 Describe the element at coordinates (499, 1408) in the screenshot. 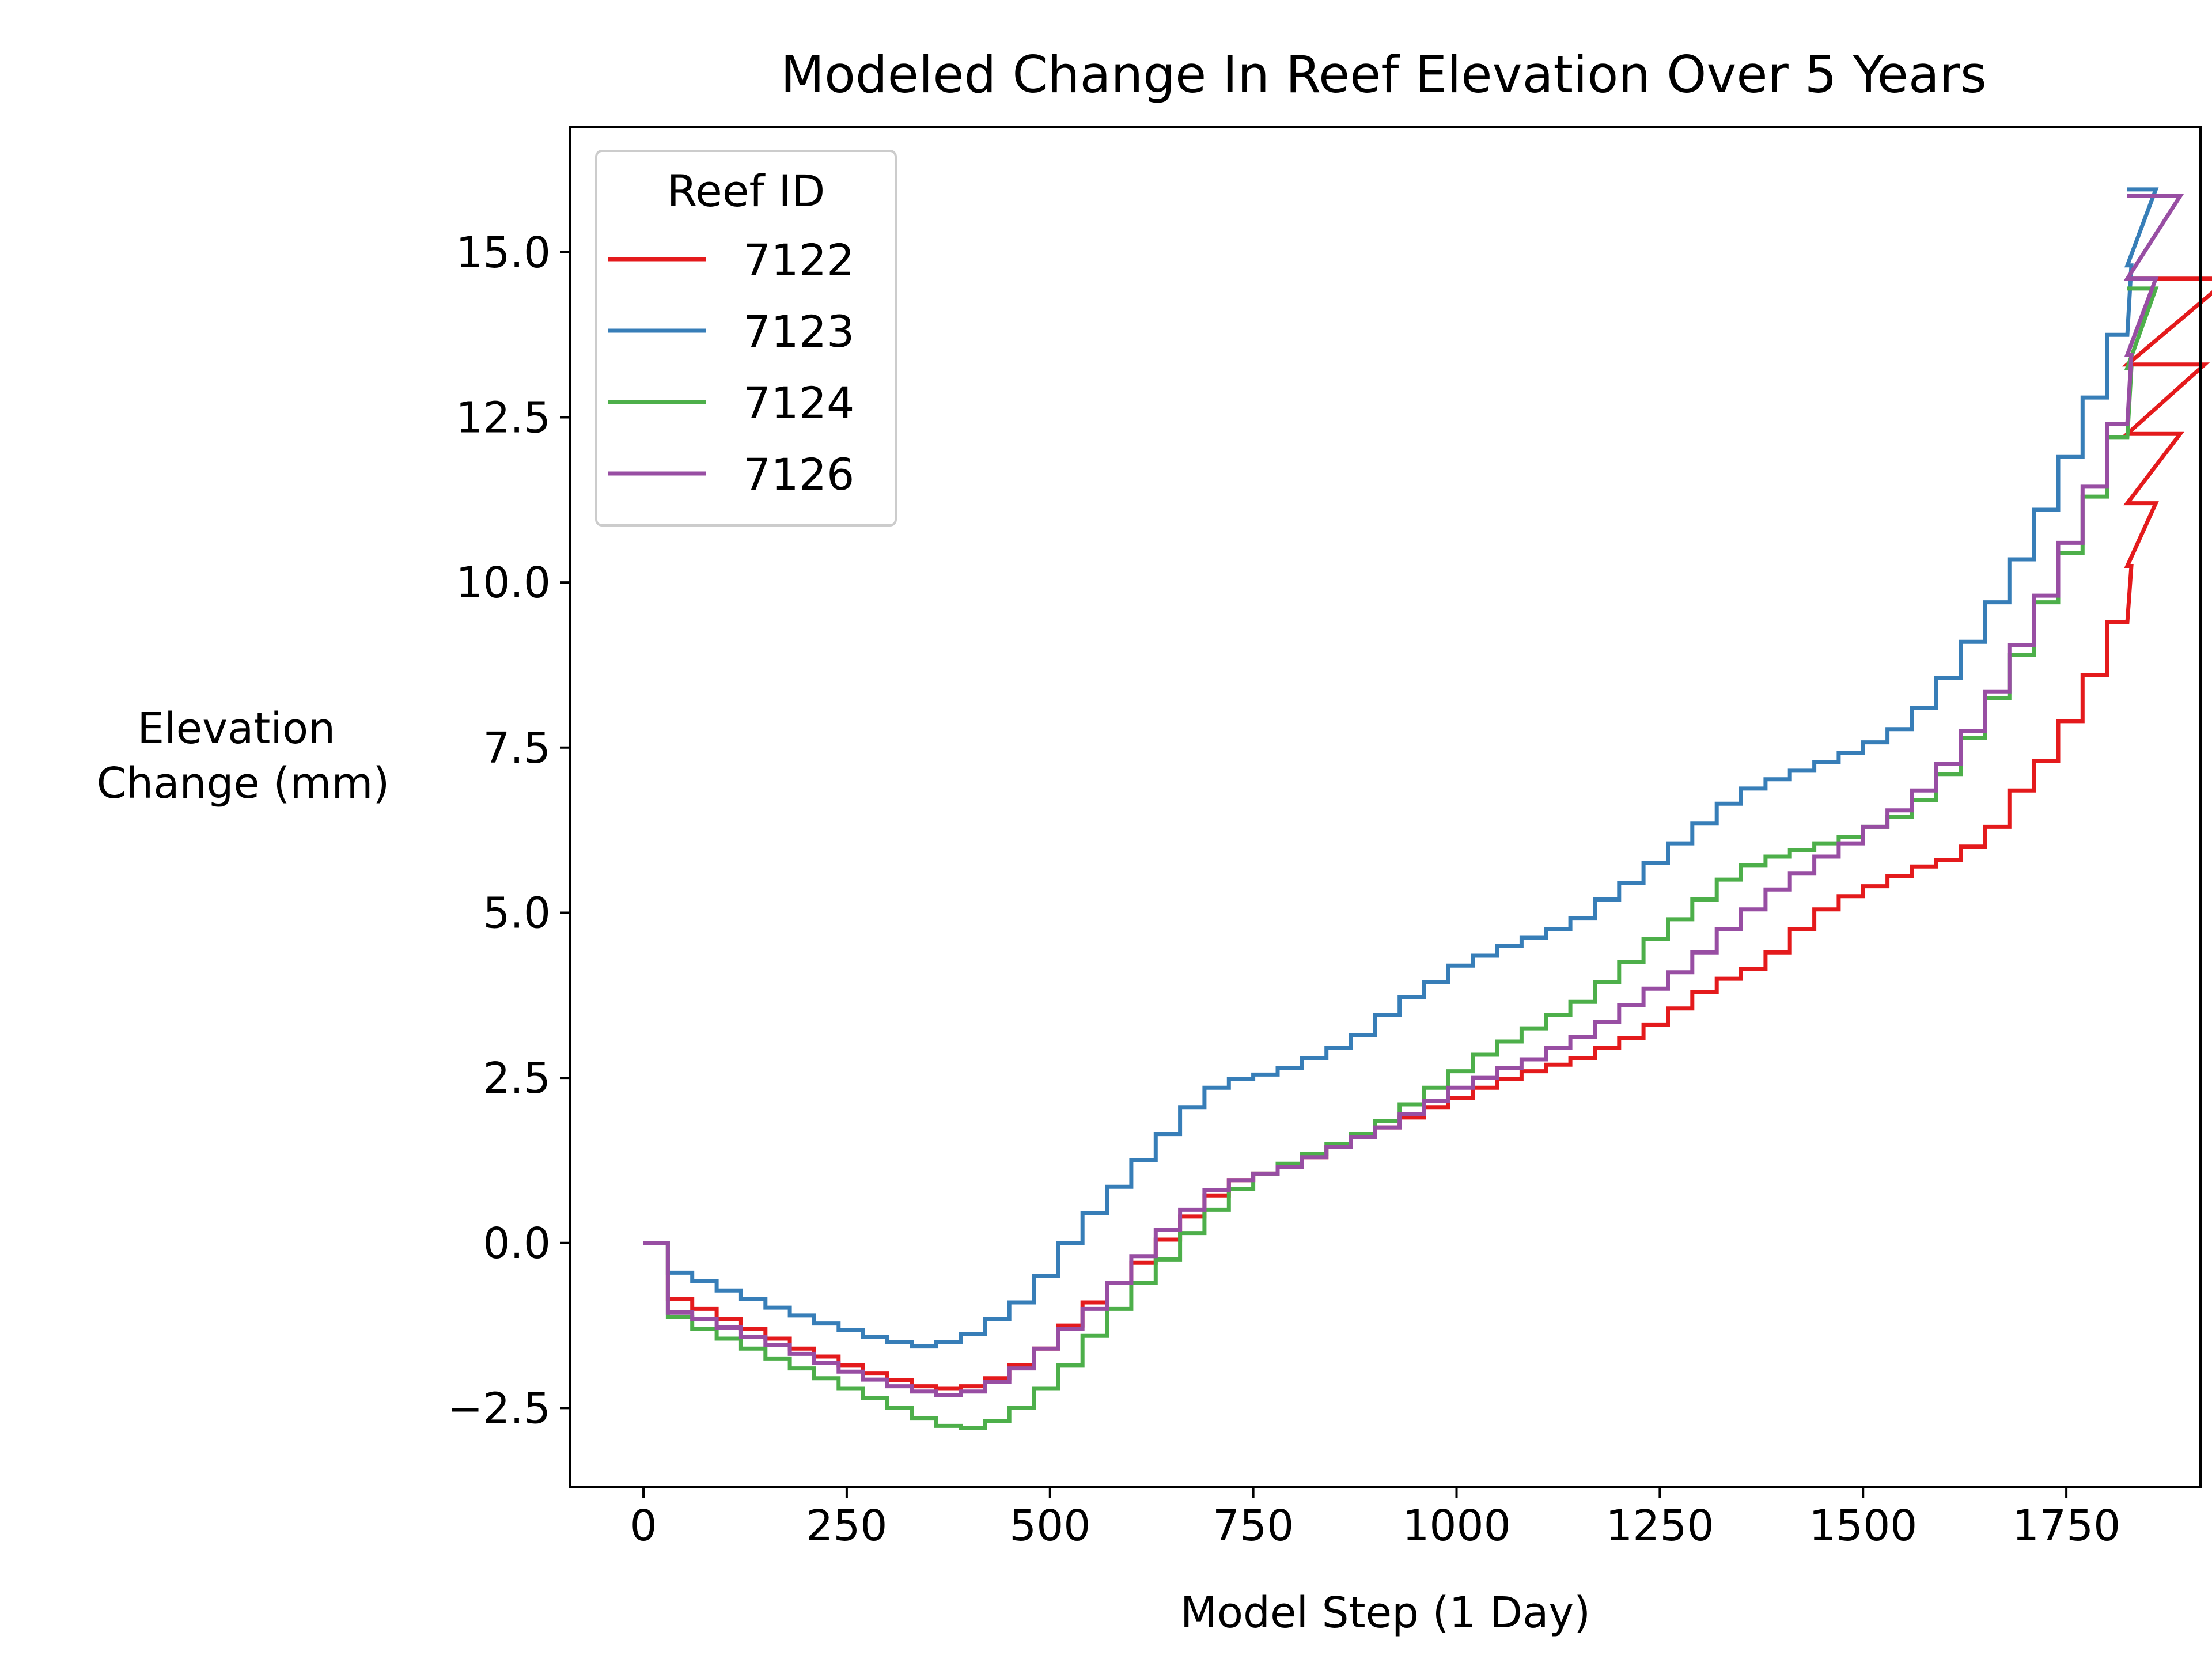

I see `y-tick-label: −2.5` at that location.